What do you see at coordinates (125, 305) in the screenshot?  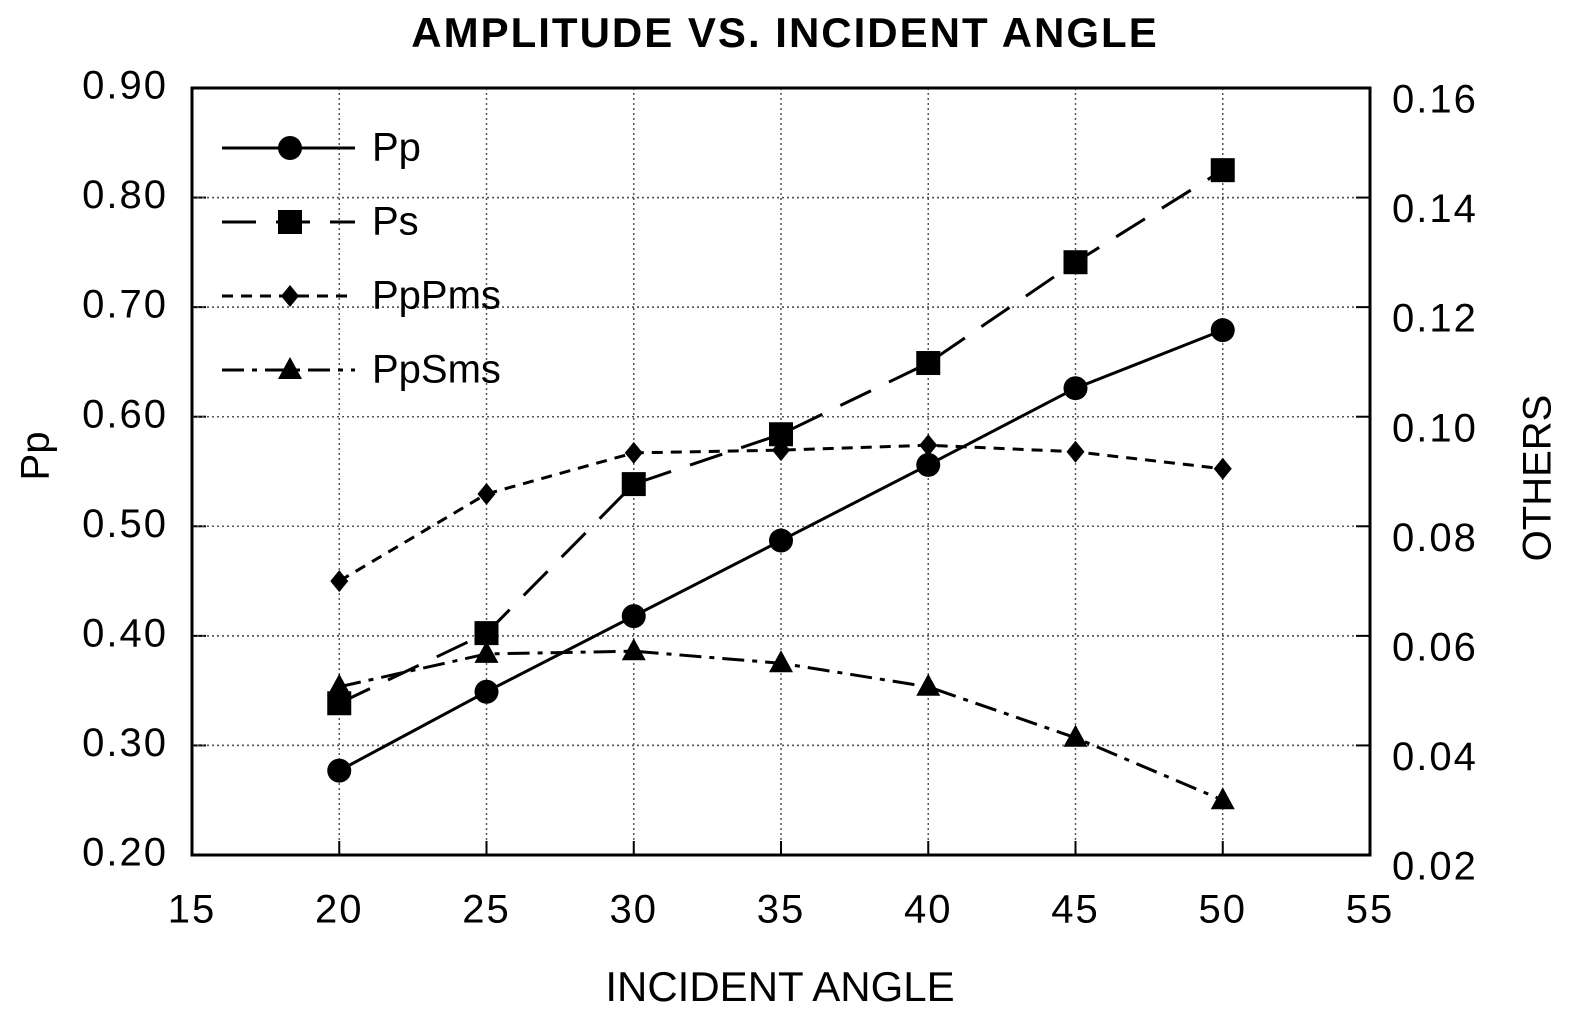 I see `y-tick-label: 0.70` at bounding box center [125, 305].